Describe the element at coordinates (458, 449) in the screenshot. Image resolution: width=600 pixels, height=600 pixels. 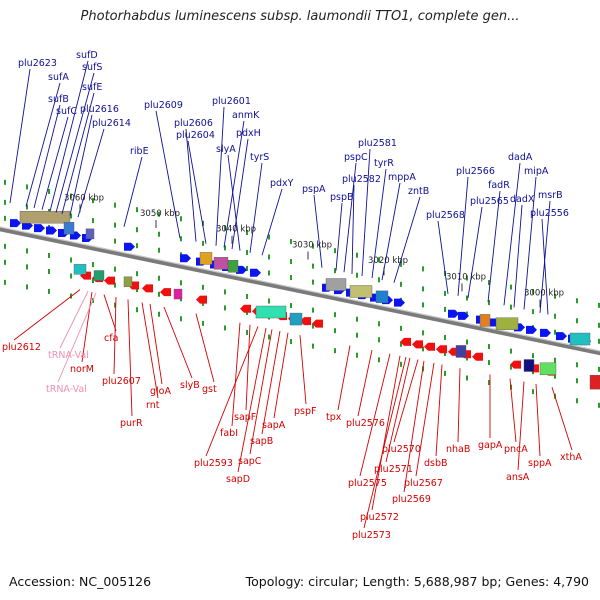
I see `reverse-gene-label: nhaB` at that location.